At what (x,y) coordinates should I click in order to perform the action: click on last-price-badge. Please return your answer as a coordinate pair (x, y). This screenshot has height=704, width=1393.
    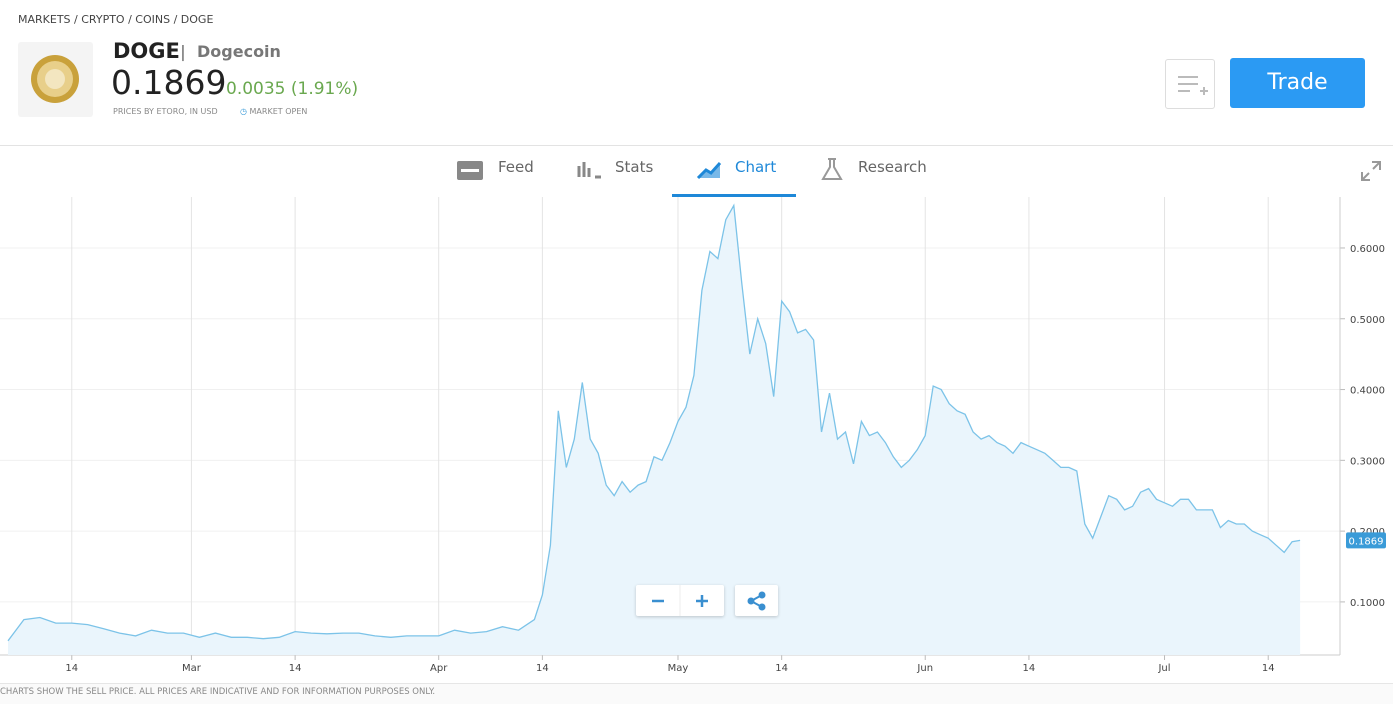
    Looking at the image, I should click on (1366, 540).